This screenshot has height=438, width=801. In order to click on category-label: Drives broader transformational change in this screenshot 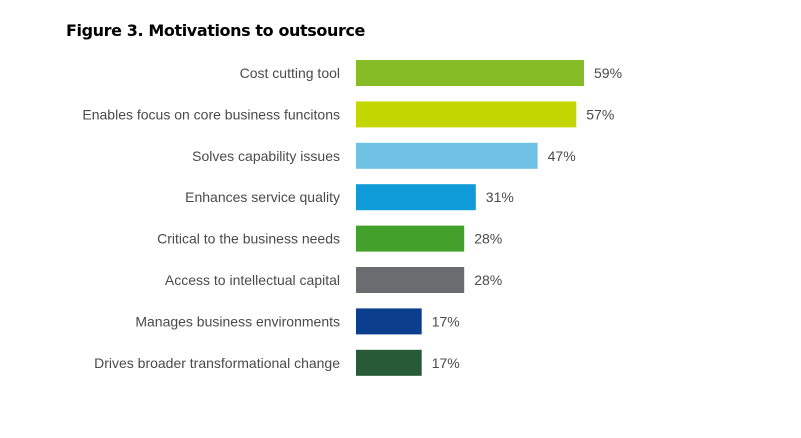, I will do `click(217, 363)`.